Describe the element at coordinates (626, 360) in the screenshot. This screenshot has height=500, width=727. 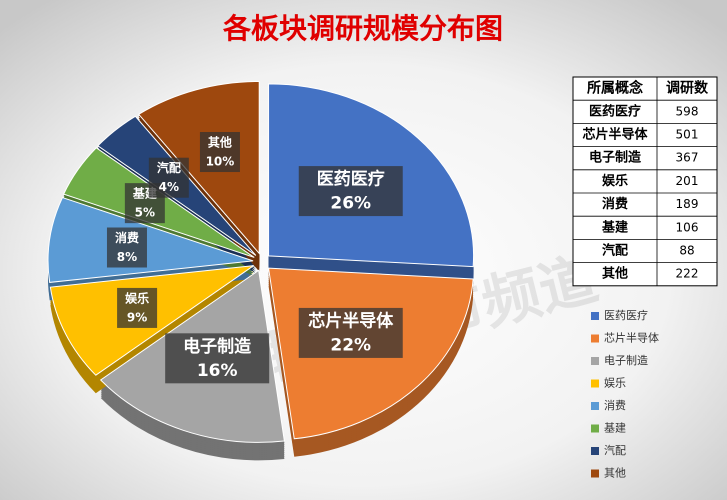
I see `legend-label: 电子制造` at that location.